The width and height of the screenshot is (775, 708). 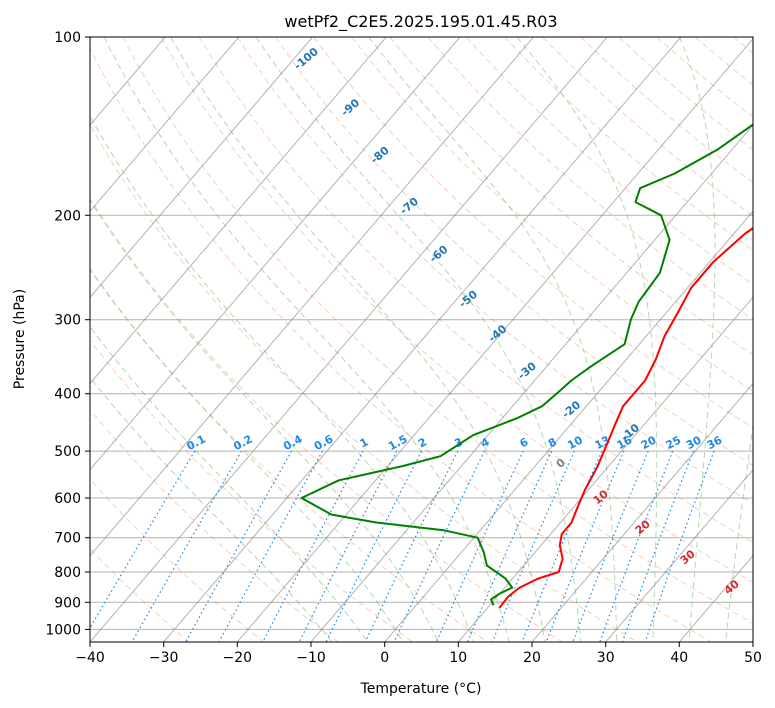 What do you see at coordinates (524, 442) in the screenshot?
I see `mixing-ratio-label: 6` at bounding box center [524, 442].